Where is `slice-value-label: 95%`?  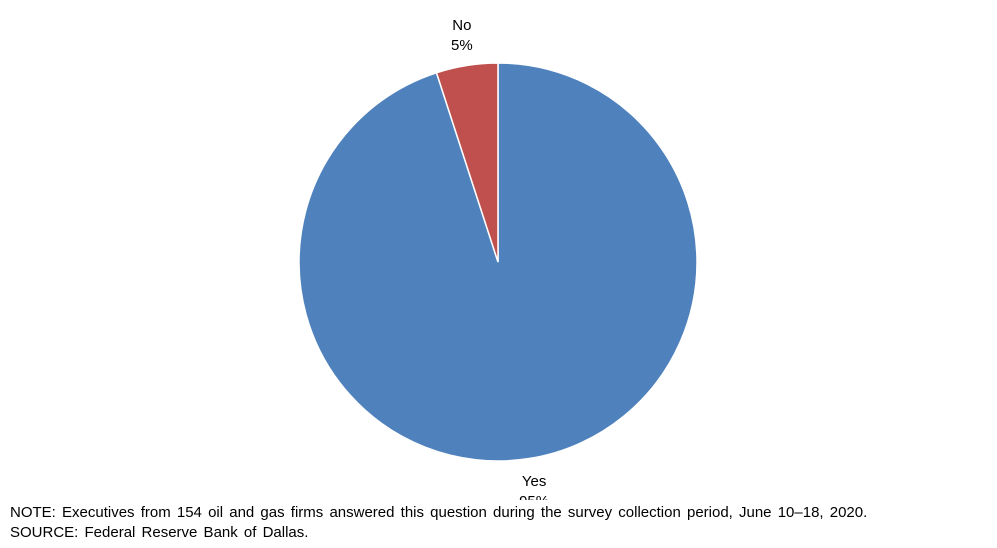 slice-value-label: 95% is located at coordinates (534, 496).